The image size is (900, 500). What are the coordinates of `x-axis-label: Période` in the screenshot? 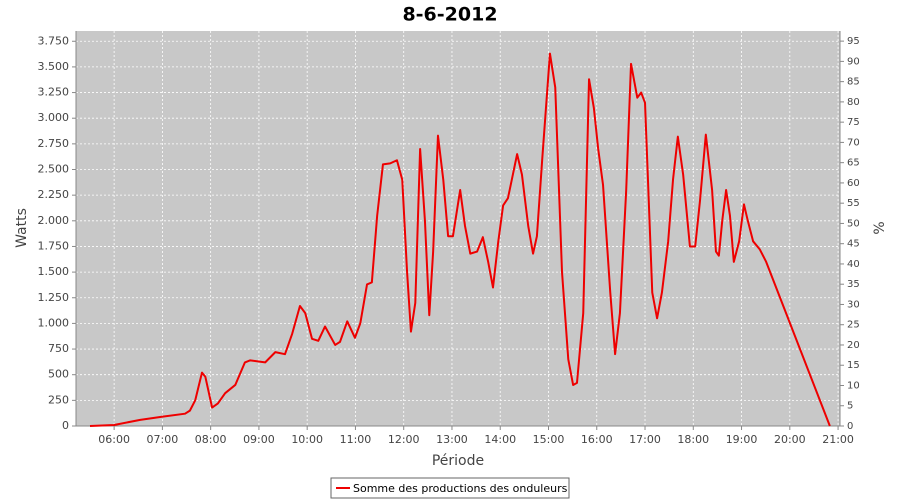 It's located at (458, 461).